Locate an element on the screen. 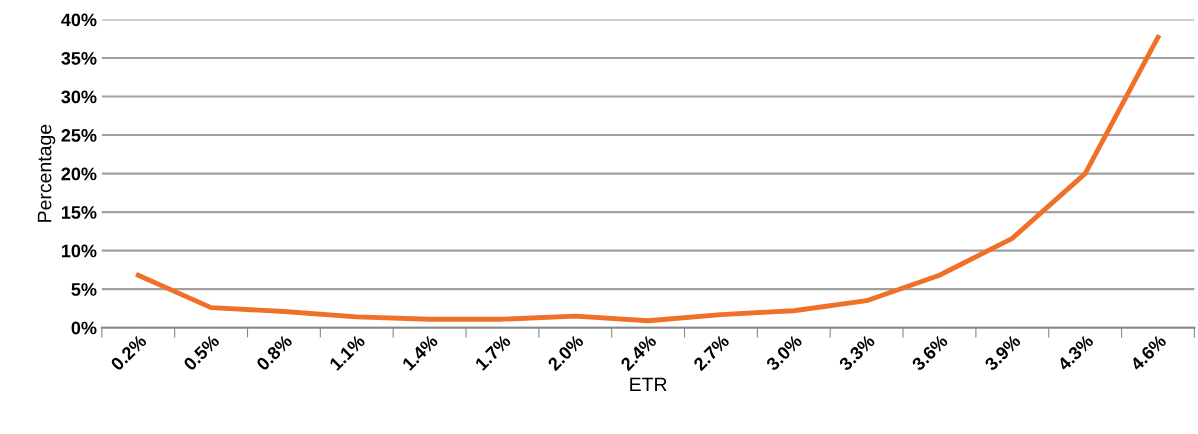  y-tick-label: 5% is located at coordinates (84, 289).